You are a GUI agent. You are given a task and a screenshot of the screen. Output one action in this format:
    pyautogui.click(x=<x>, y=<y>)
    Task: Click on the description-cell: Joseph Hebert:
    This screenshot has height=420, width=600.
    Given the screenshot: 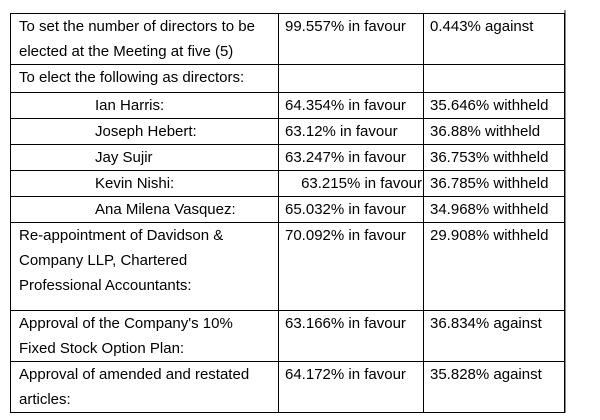 What is the action you would take?
    pyautogui.click(x=144, y=131)
    